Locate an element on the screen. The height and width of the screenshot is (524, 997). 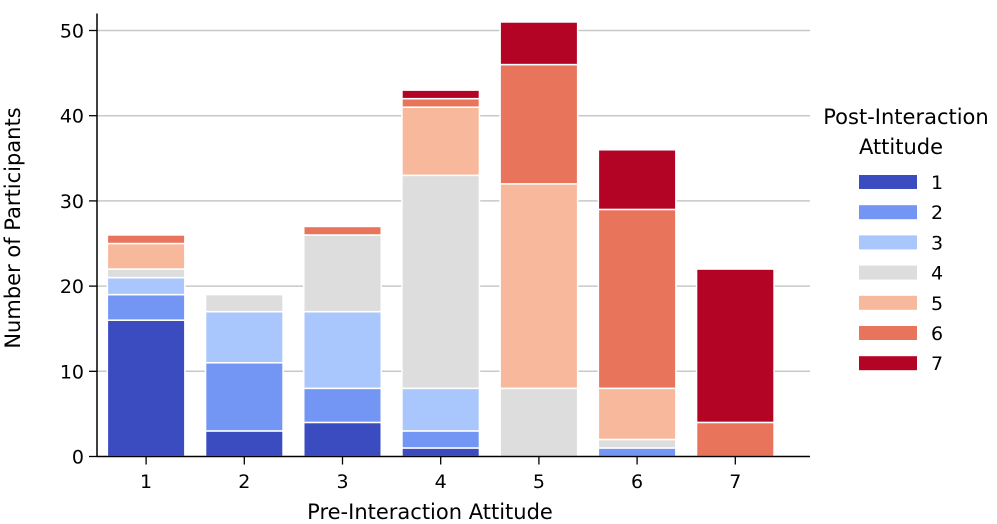
bar-segment-cat5-series6 is located at coordinates (539, 124).